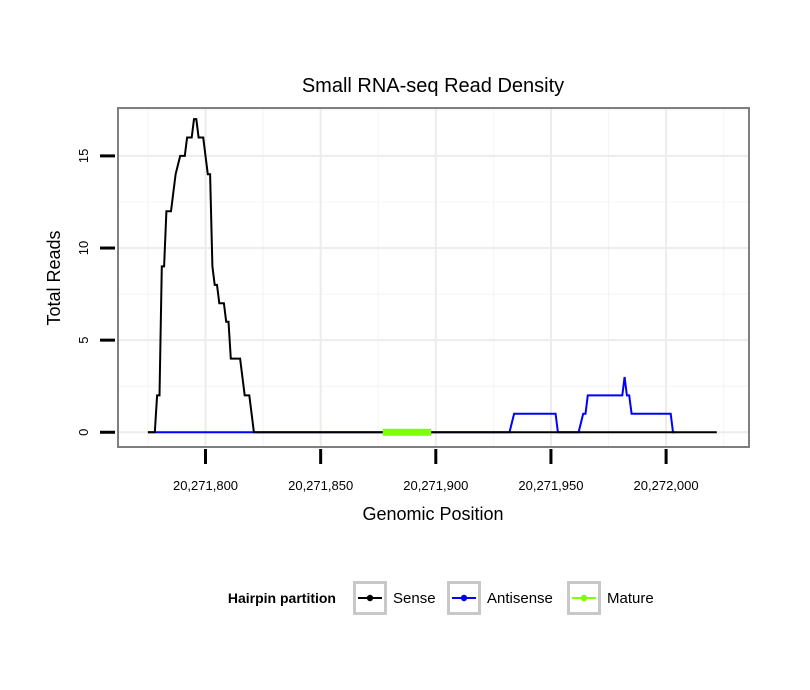  I want to click on legend-label-sense: Sense, so click(414, 598).